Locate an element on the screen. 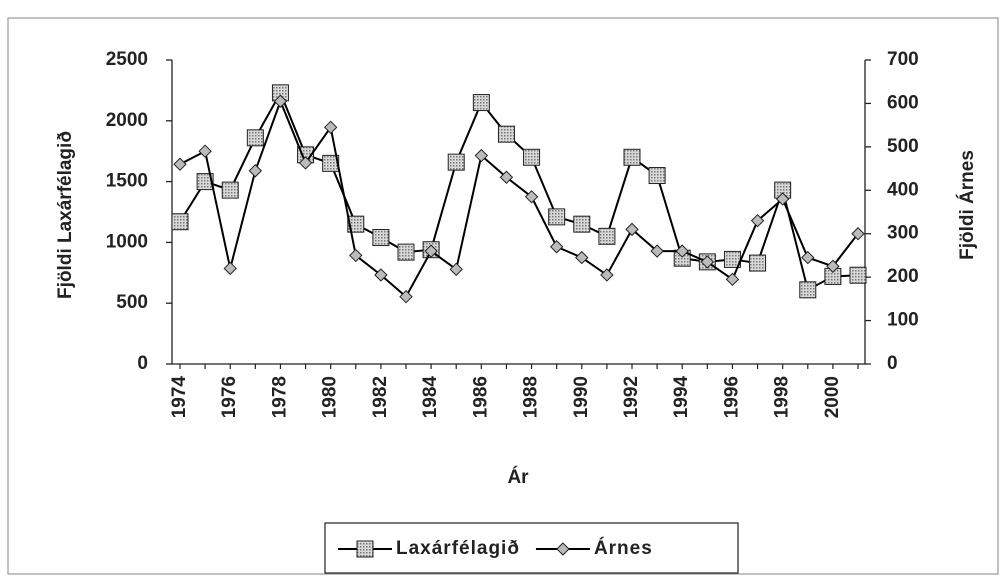 This screenshot has height=579, width=1008. legend-label: Laxárfélagið is located at coordinates (458, 548).